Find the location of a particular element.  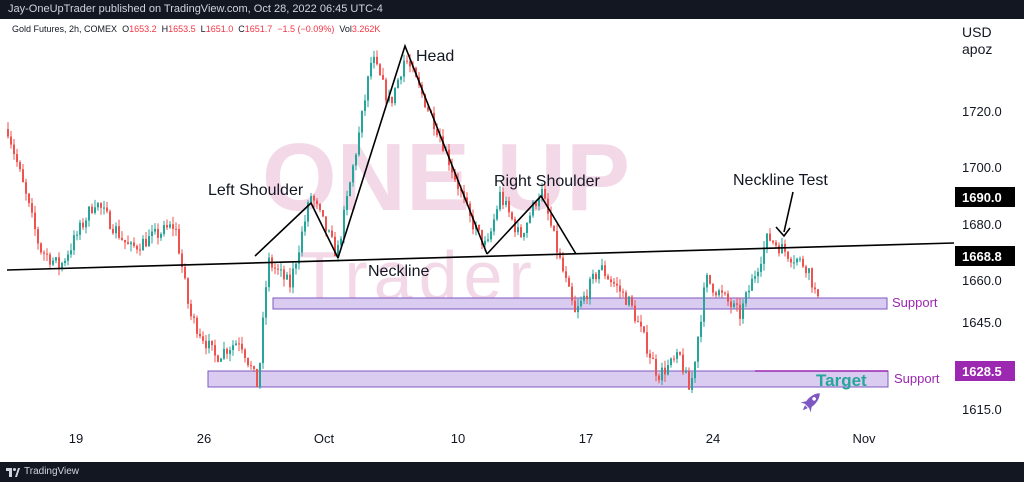

support-label-lower: Support is located at coordinates (917, 378).